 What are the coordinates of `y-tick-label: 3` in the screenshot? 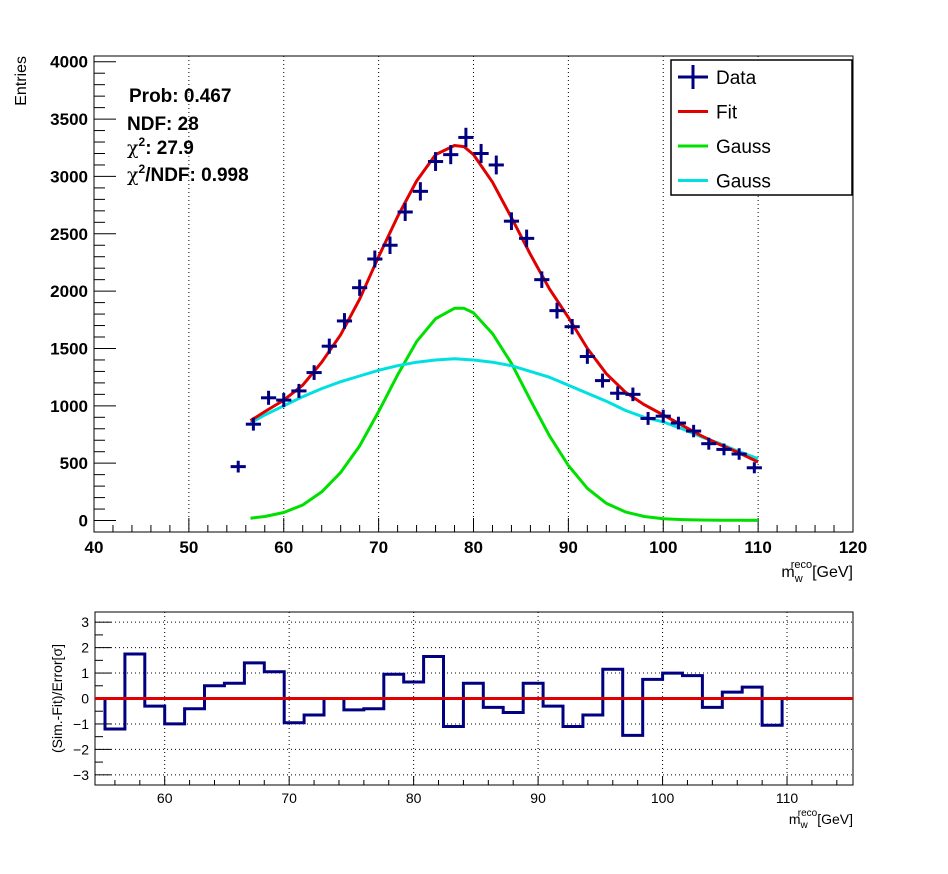 It's located at (85, 622).